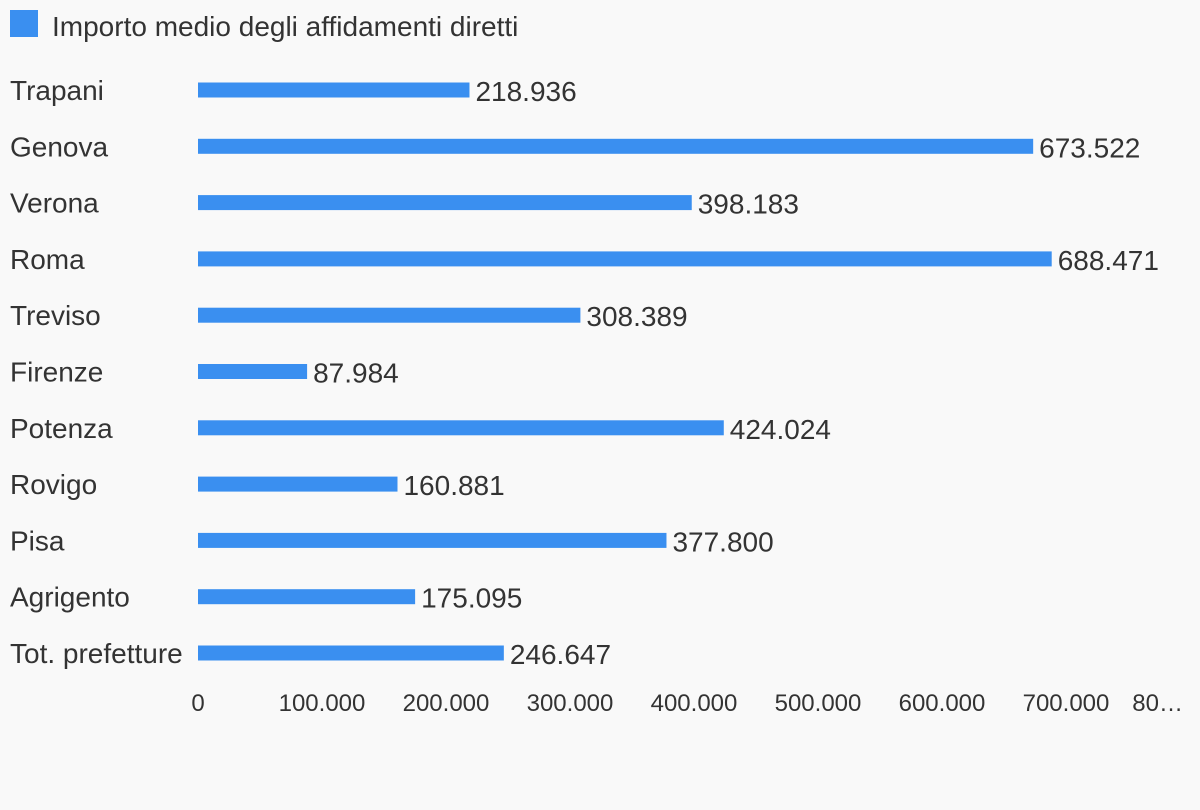 The height and width of the screenshot is (810, 1200). Describe the element at coordinates (197, 703) in the screenshot. I see `x-tick-label: 0` at that location.